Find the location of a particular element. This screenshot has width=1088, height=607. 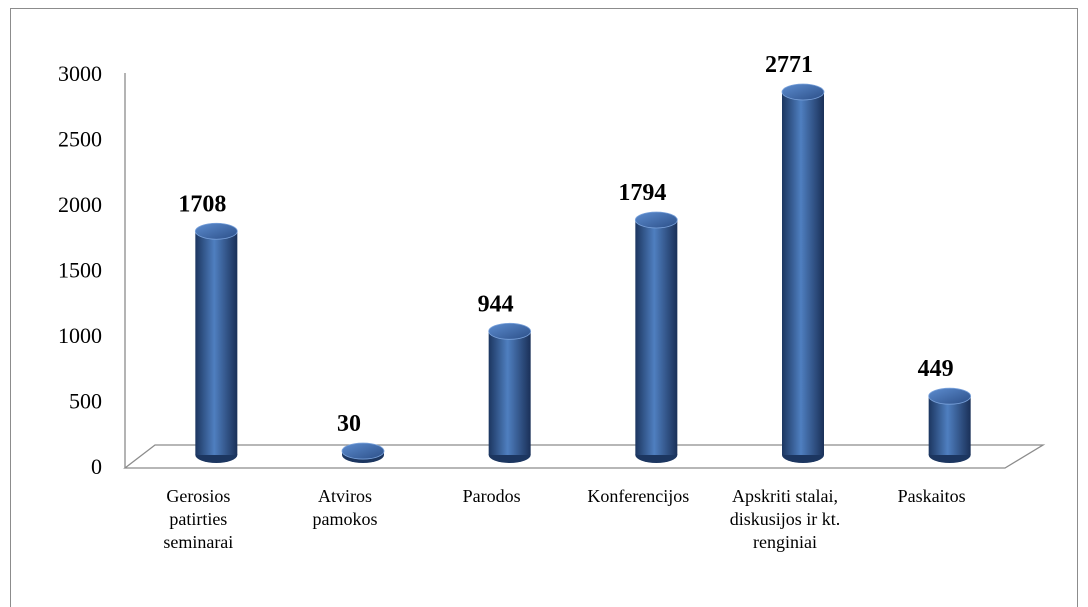

value-label: 30 is located at coordinates (349, 424).